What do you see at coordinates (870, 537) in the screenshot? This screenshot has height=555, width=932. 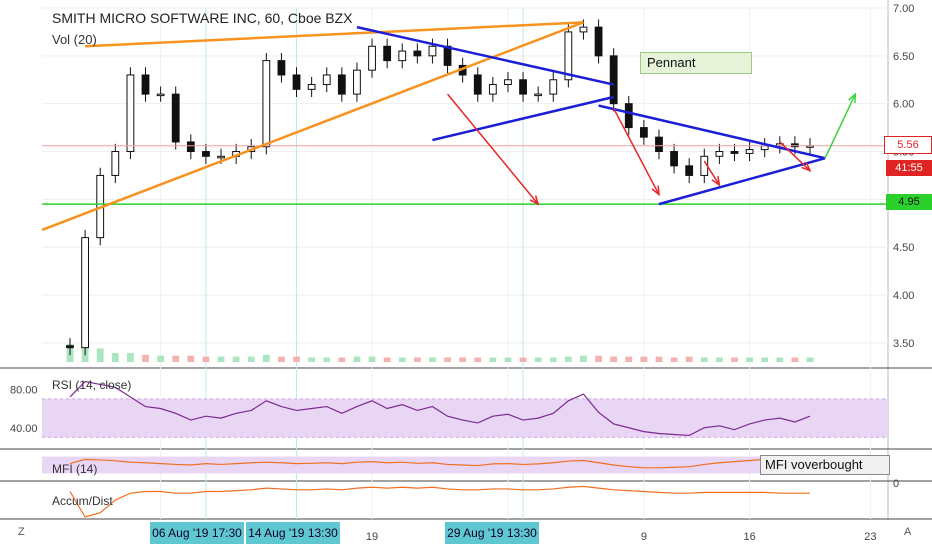 I see `time-tick-label: 23` at bounding box center [870, 537].